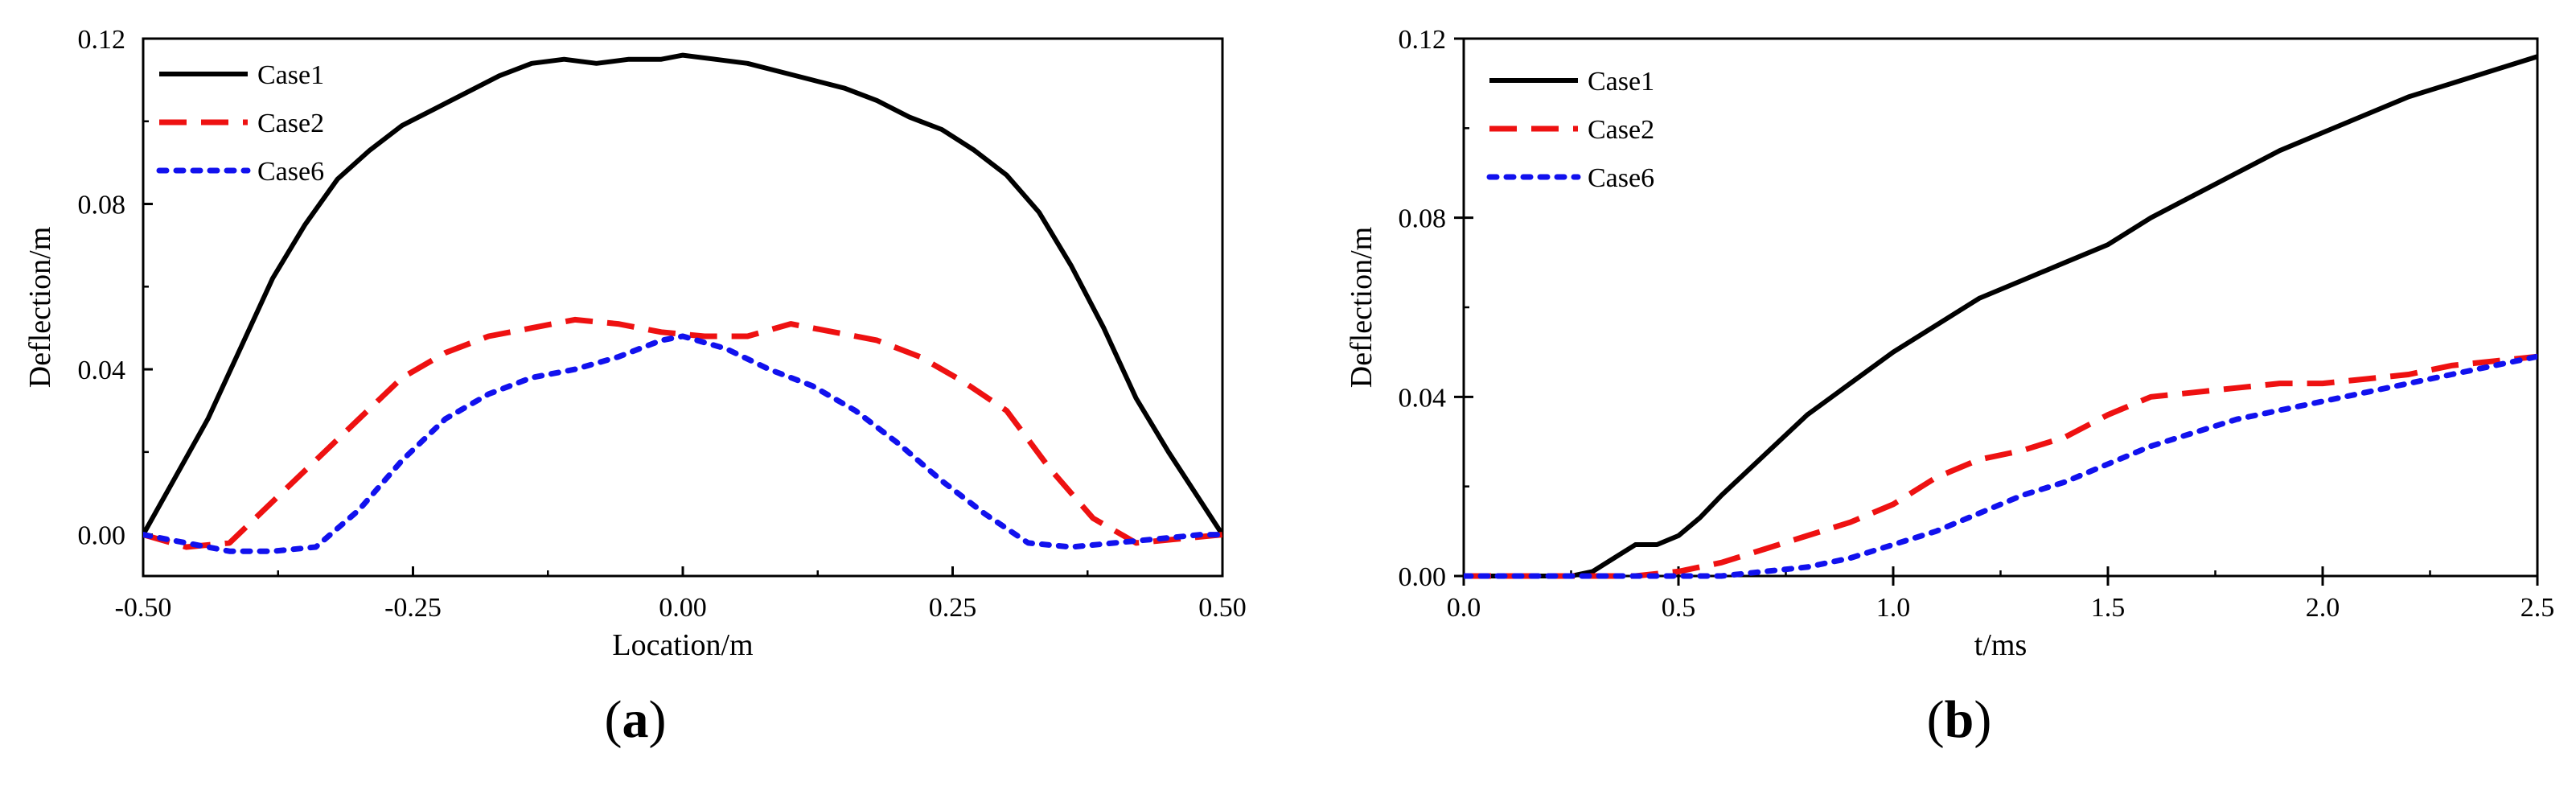 This screenshot has width=2576, height=790. What do you see at coordinates (953, 608) in the screenshot?
I see `x-tick-label: 0.25` at bounding box center [953, 608].